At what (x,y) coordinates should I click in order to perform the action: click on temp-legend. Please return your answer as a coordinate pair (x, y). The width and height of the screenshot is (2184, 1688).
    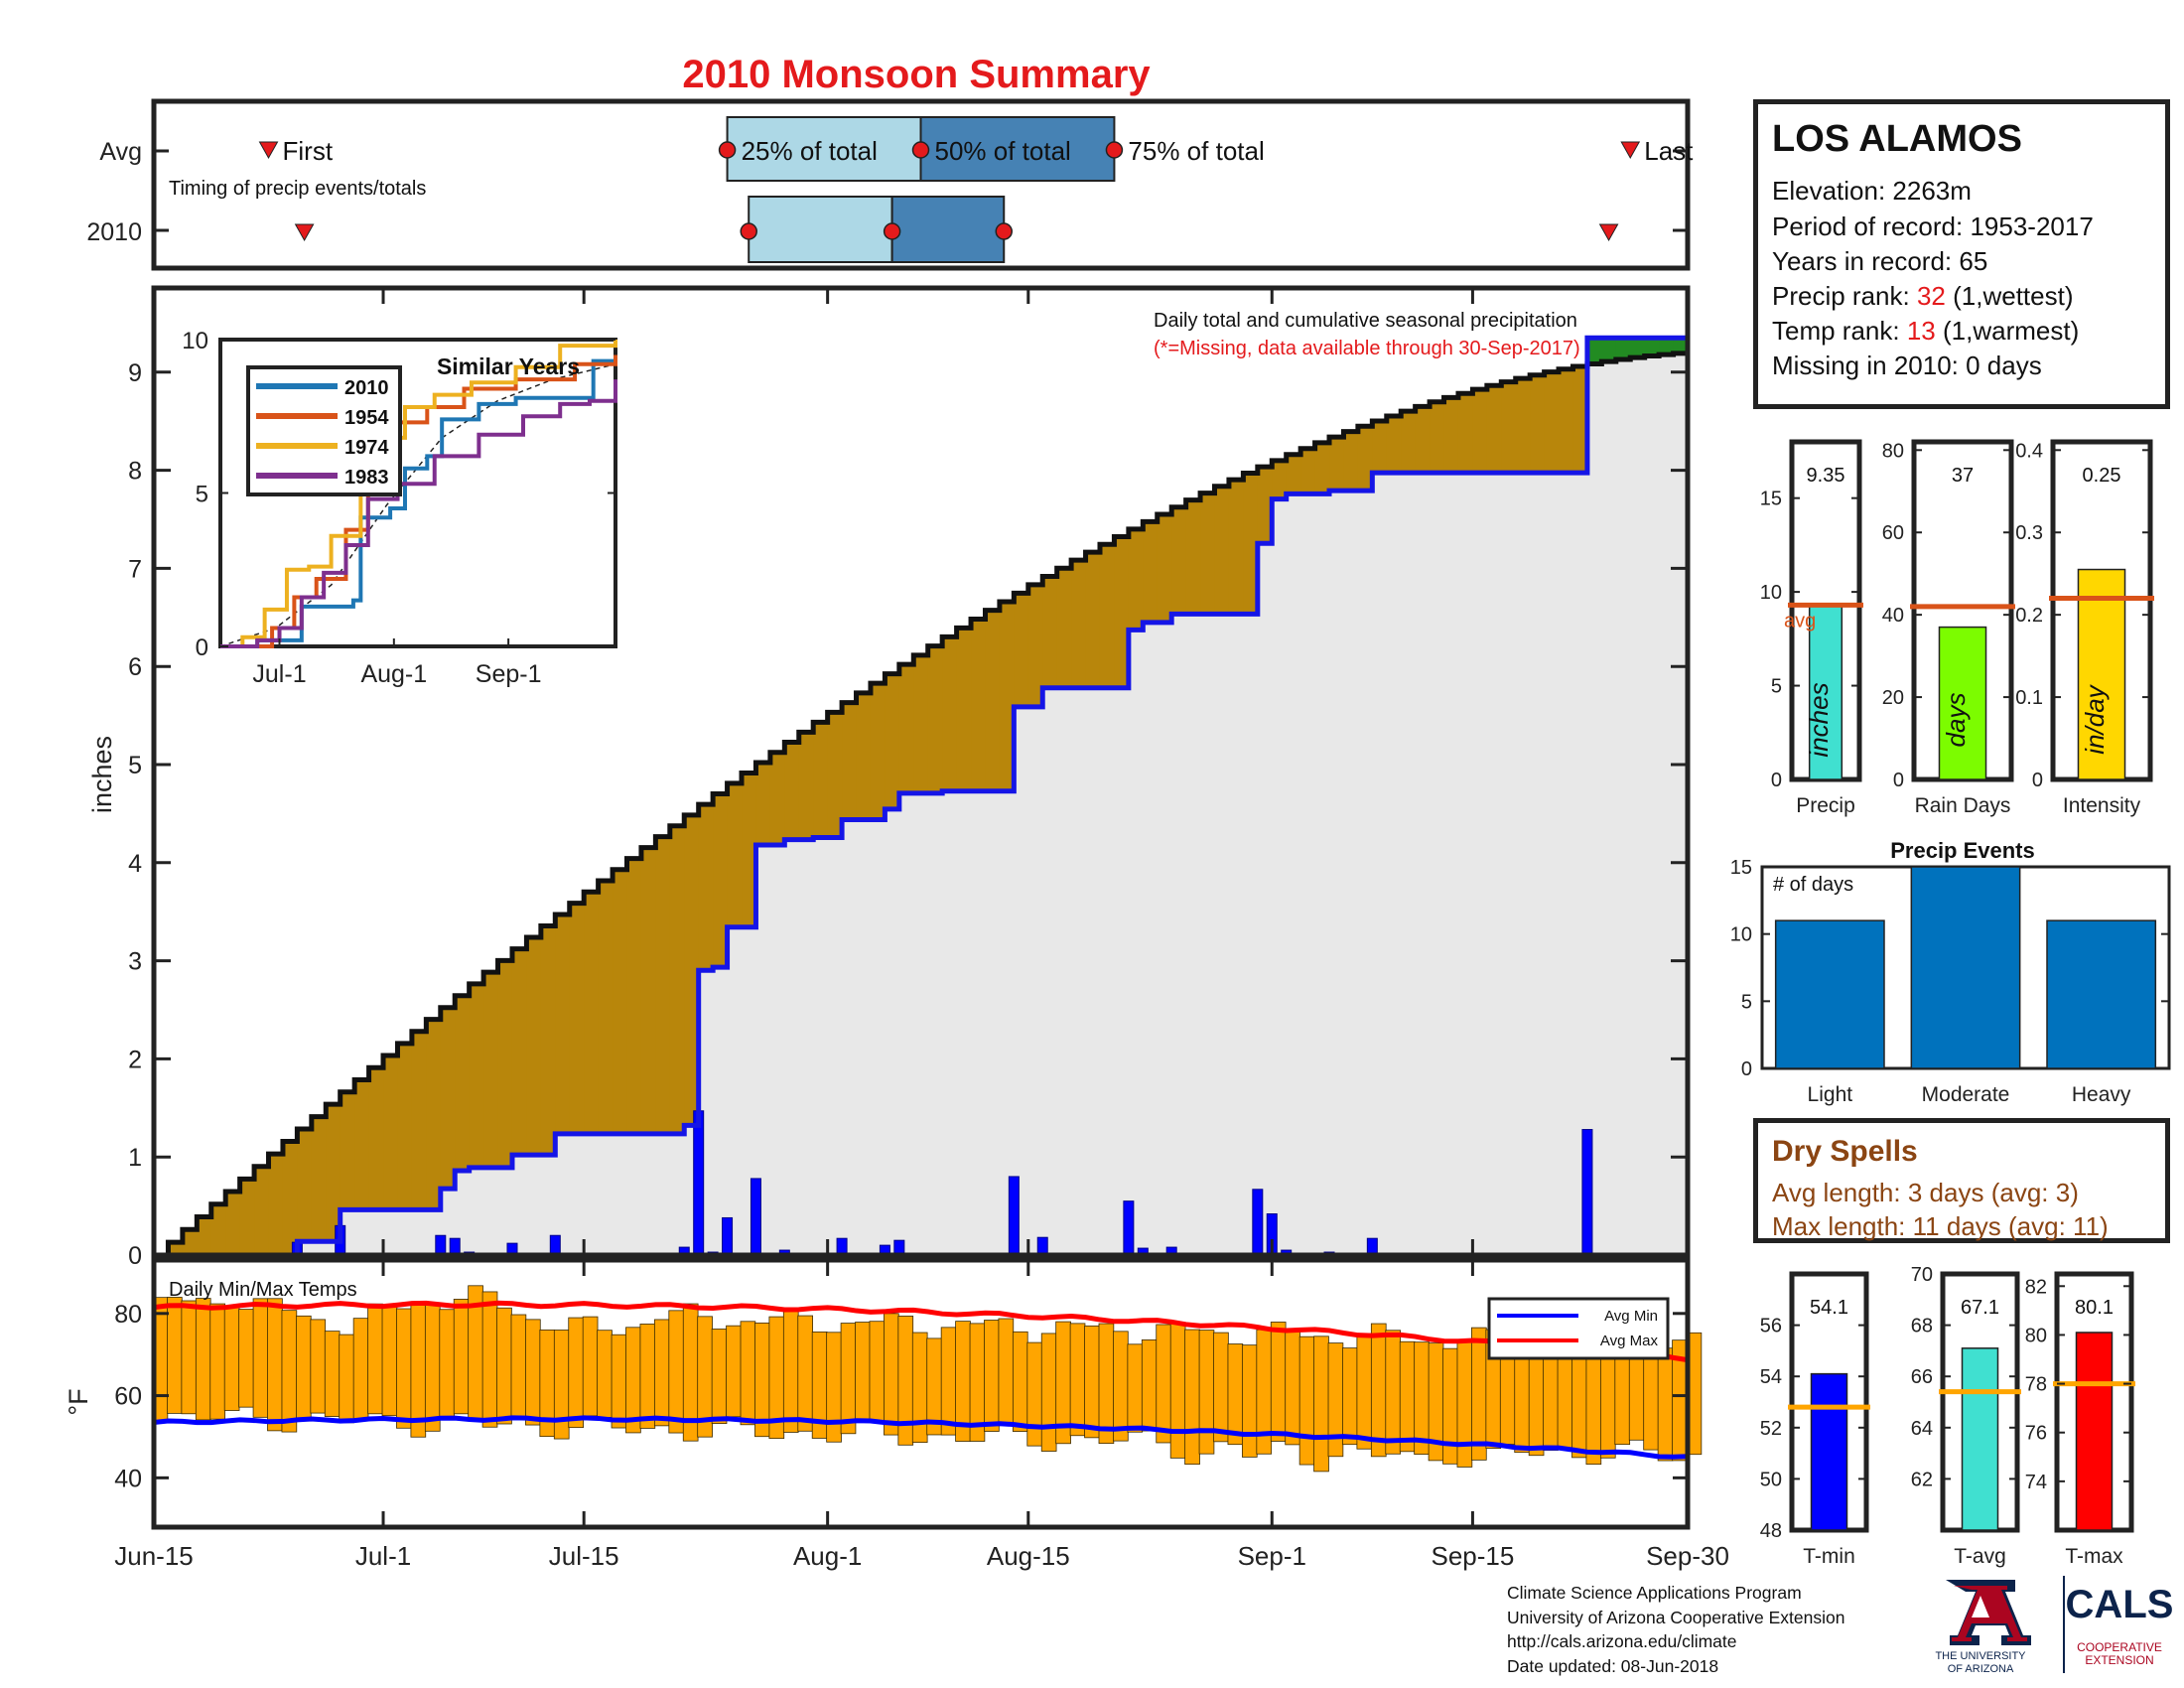
    Looking at the image, I should click on (1578, 1328).